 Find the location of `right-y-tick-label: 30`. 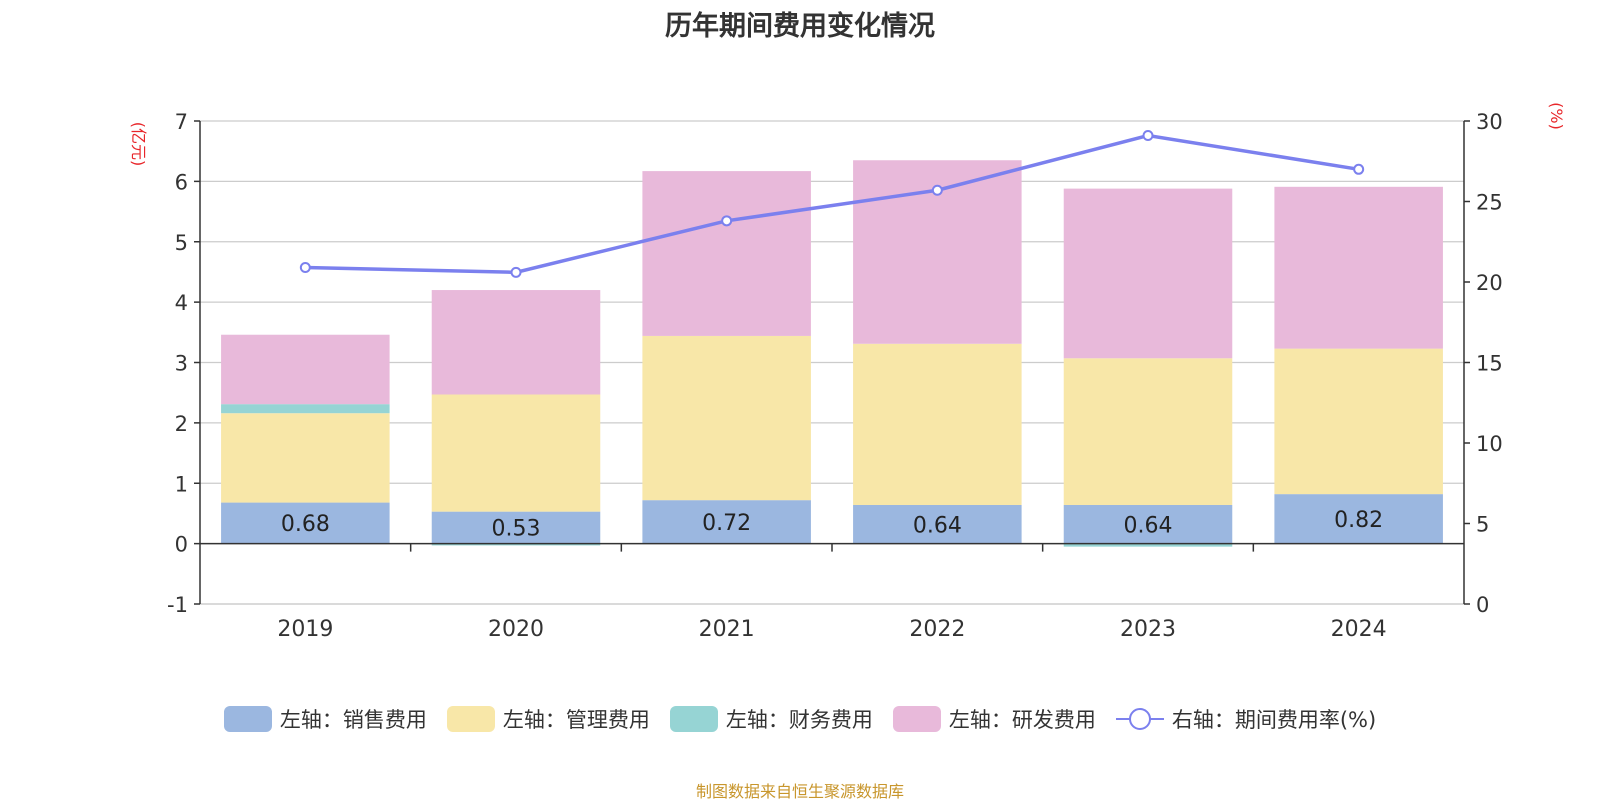

right-y-tick-label: 30 is located at coordinates (1489, 122).